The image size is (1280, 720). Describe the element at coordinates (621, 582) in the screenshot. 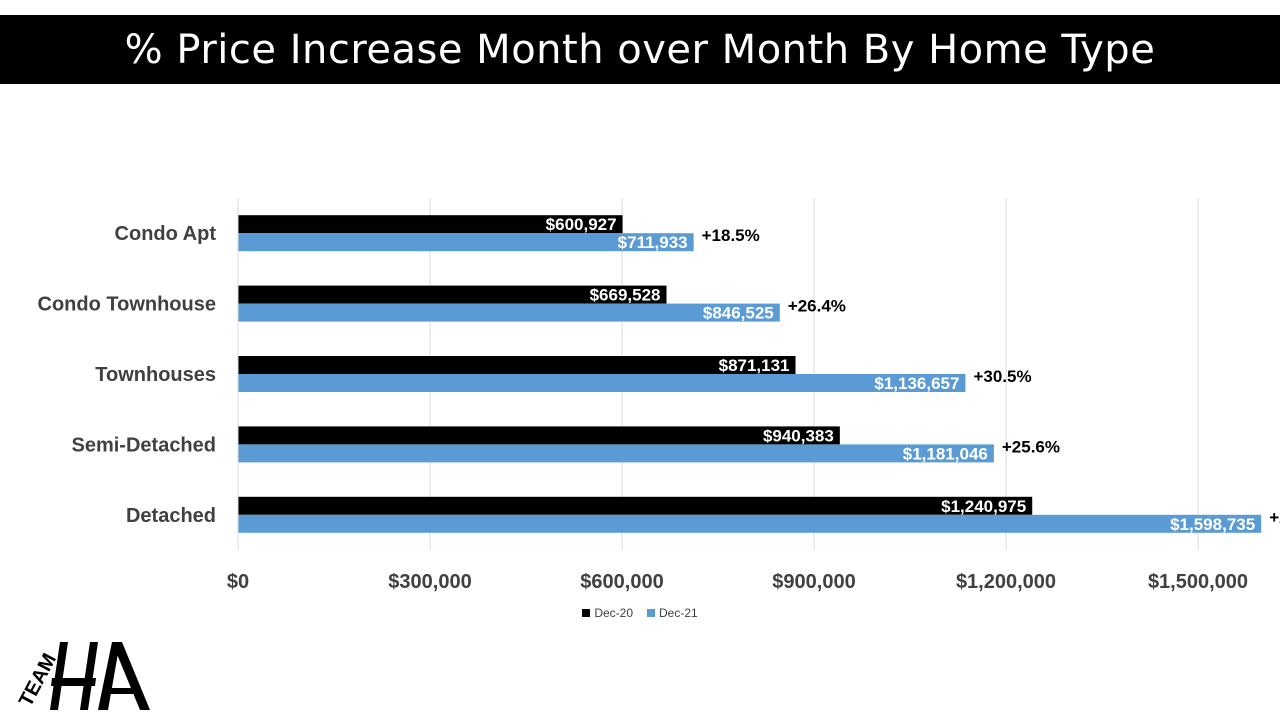

I see `x-tick-label: $600,000` at that location.